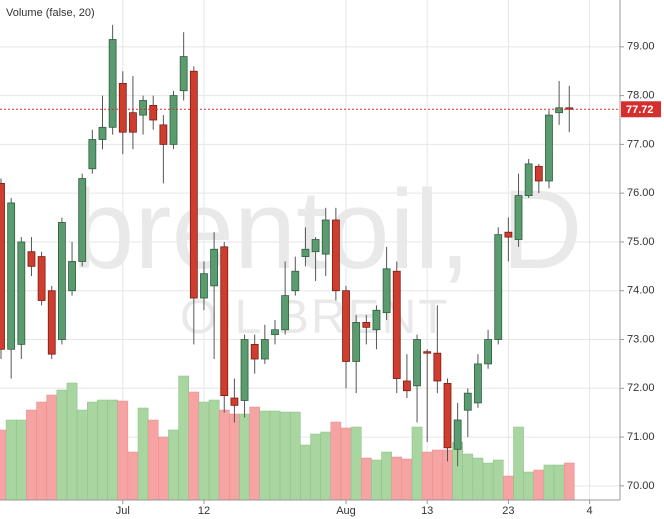 The width and height of the screenshot is (664, 519). Describe the element at coordinates (641, 291) in the screenshot. I see `y-tick-label: 74.00` at that location.